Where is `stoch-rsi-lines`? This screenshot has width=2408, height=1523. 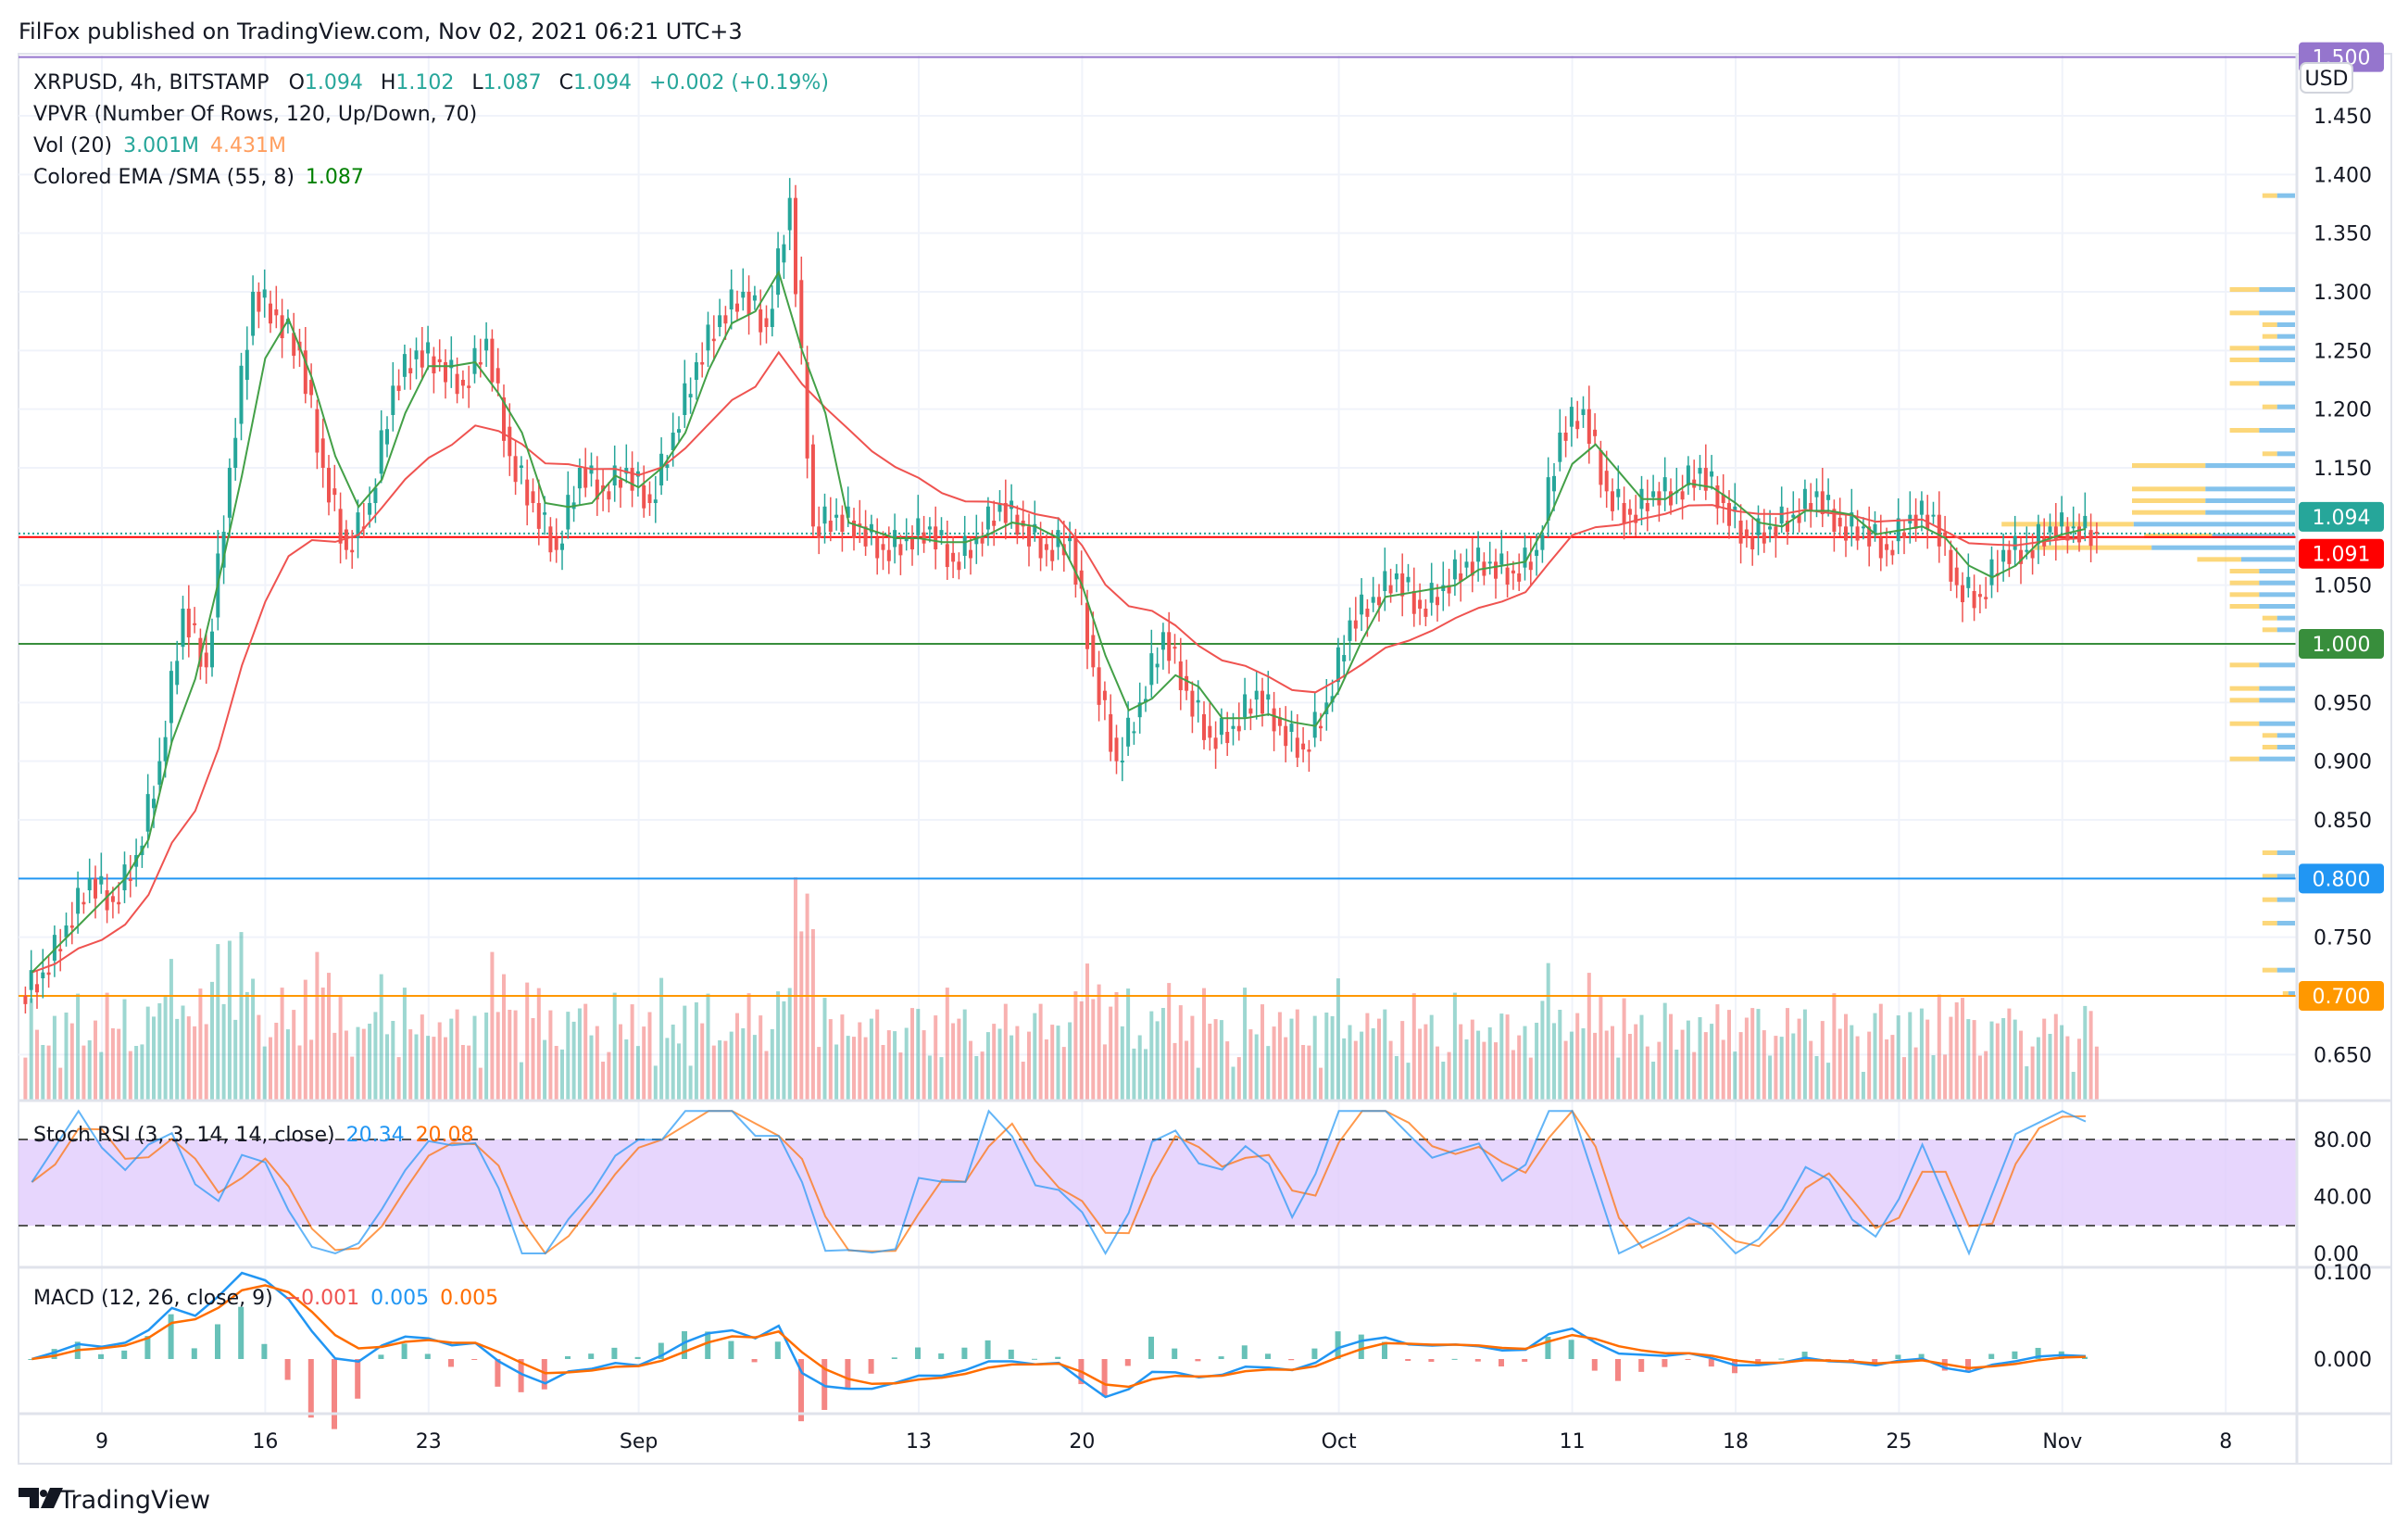 stoch-rsi-lines is located at coordinates (1059, 1182).